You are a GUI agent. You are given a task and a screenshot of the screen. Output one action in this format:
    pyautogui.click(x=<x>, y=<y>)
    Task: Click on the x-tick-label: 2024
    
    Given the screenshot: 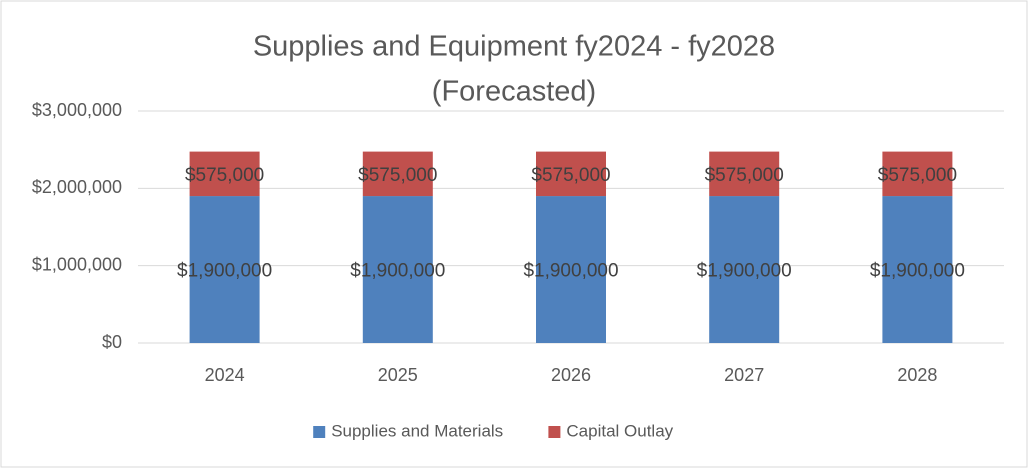 What is the action you would take?
    pyautogui.click(x=225, y=375)
    